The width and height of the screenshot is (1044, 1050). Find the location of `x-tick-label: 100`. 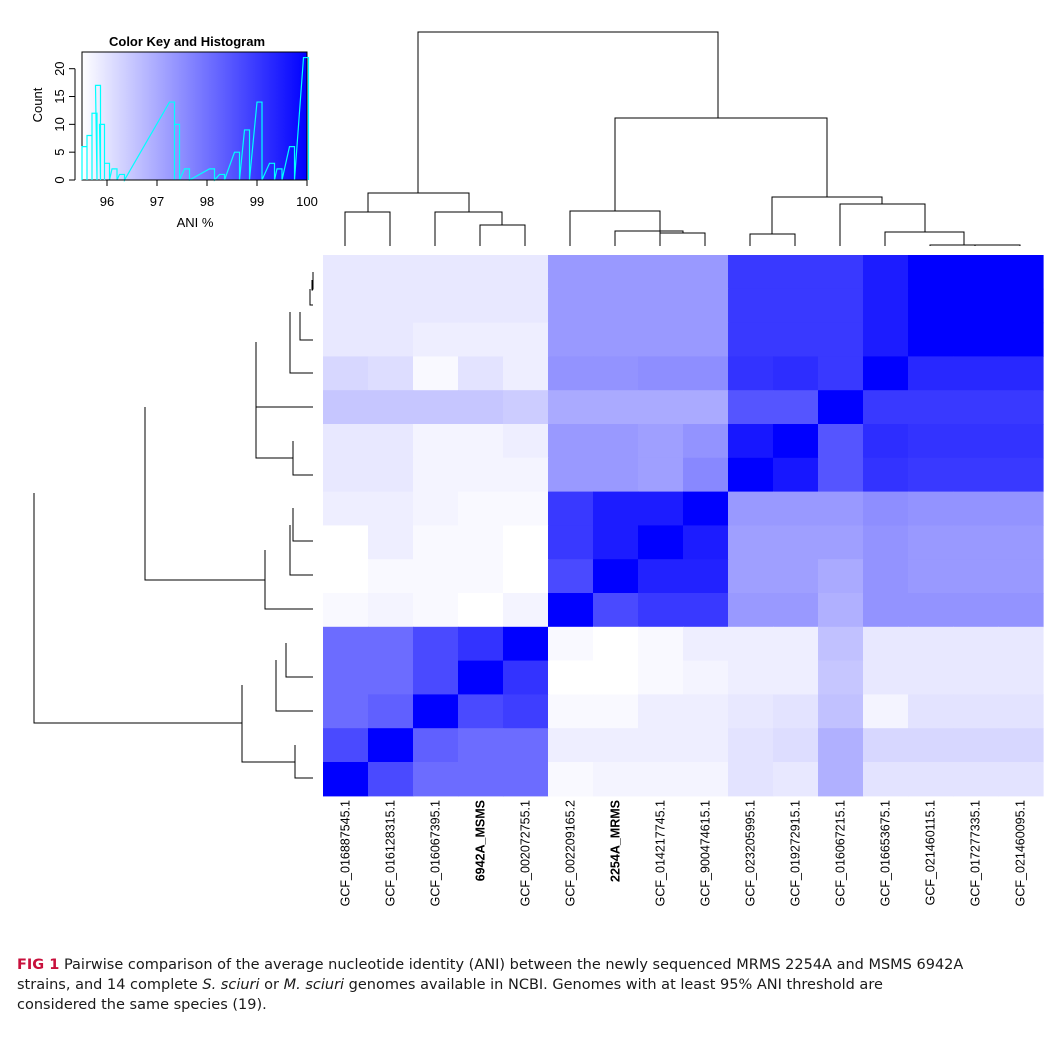

x-tick-label: 100 is located at coordinates (307, 201).